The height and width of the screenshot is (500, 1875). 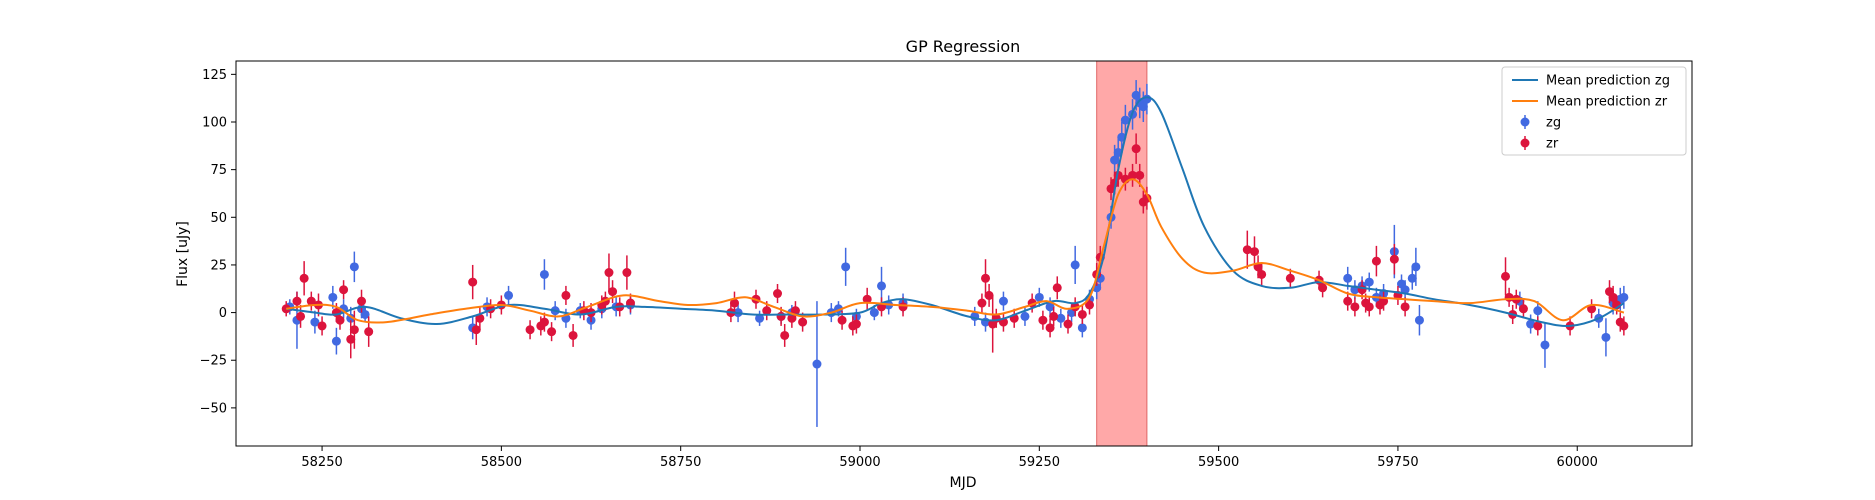 What do you see at coordinates (218, 218) in the screenshot?
I see `y-tick-label-4: 50` at bounding box center [218, 218].